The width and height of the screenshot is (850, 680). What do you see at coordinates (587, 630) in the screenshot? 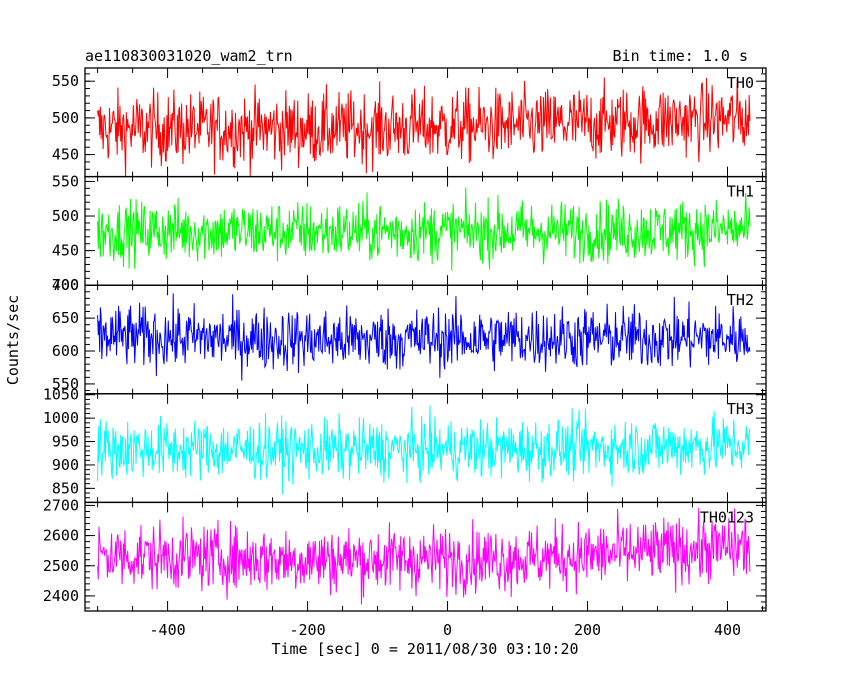
I see `x-tick-label: 200` at bounding box center [587, 630].